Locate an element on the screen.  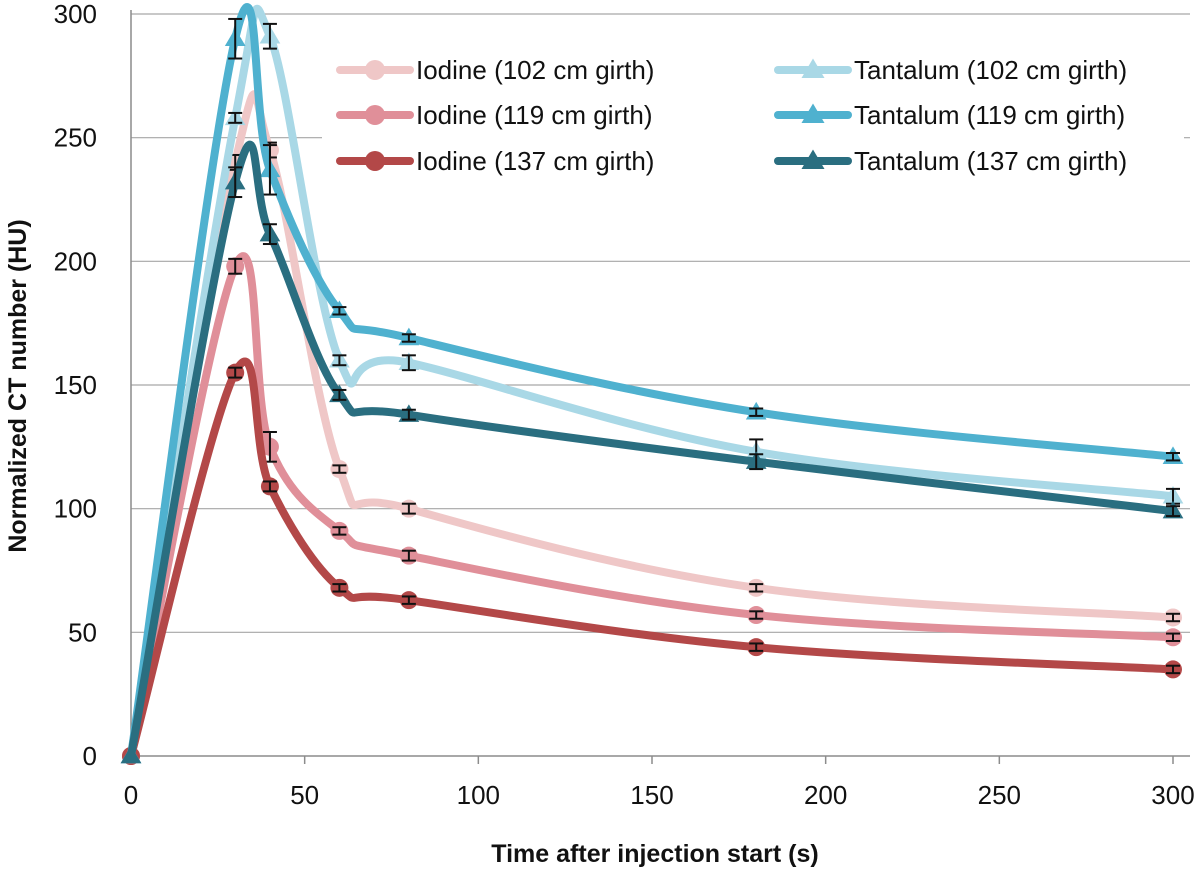
legend-label: Tantalum (119 cm girth) is located at coordinates (989, 115).